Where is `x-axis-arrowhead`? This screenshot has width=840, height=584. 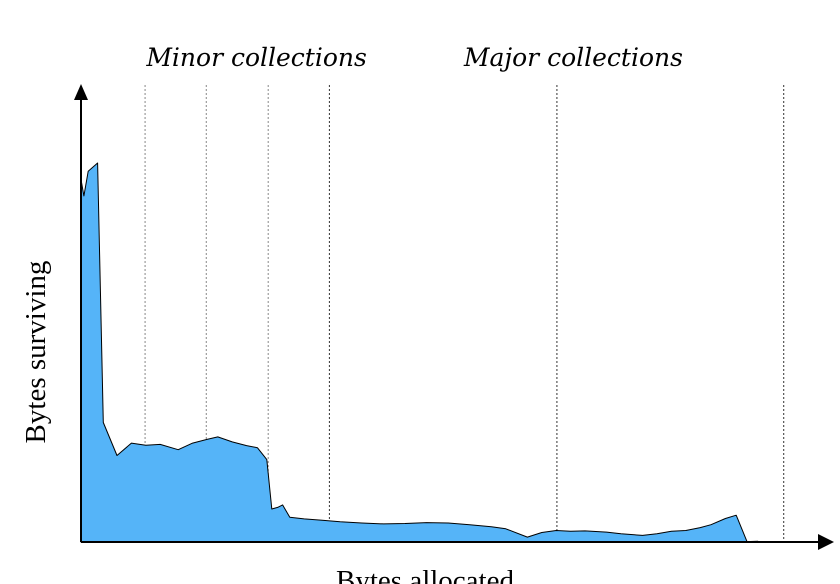 x-axis-arrowhead is located at coordinates (826, 542).